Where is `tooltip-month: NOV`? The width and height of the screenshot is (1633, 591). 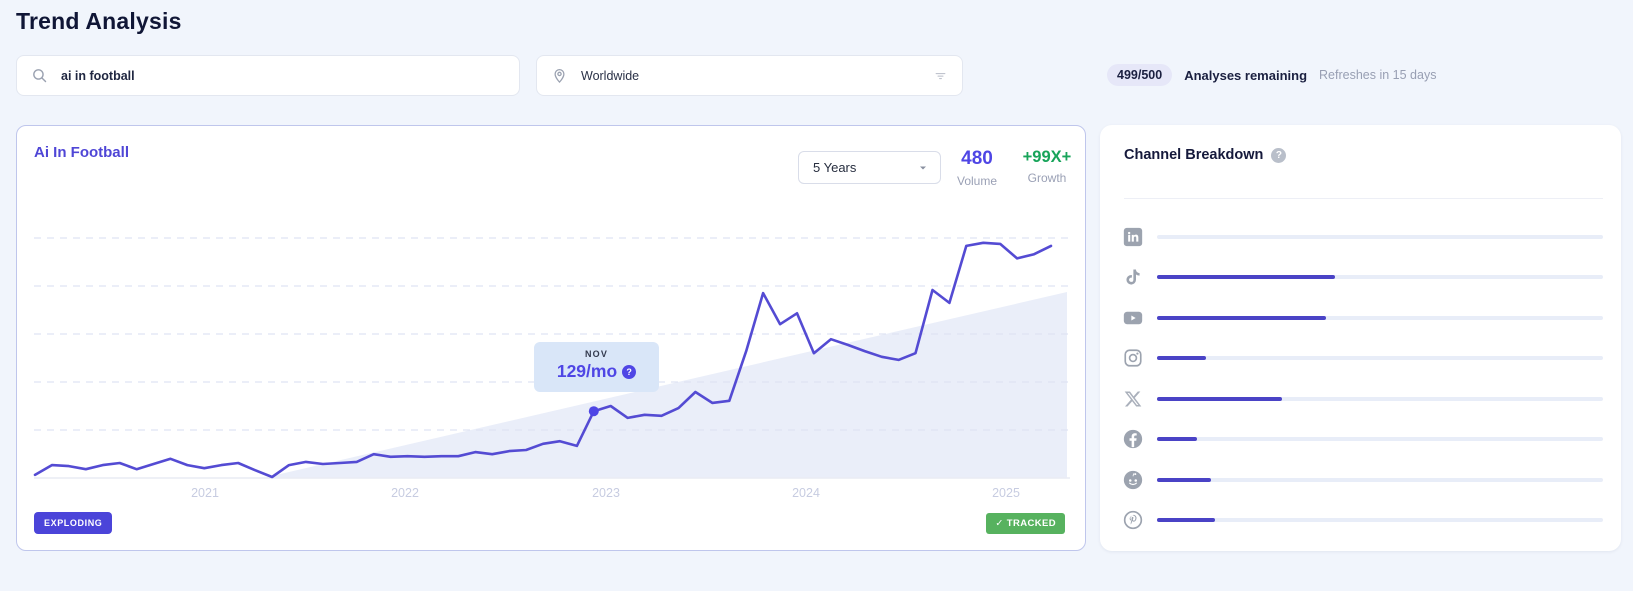
tooltip-month: NOV is located at coordinates (596, 354).